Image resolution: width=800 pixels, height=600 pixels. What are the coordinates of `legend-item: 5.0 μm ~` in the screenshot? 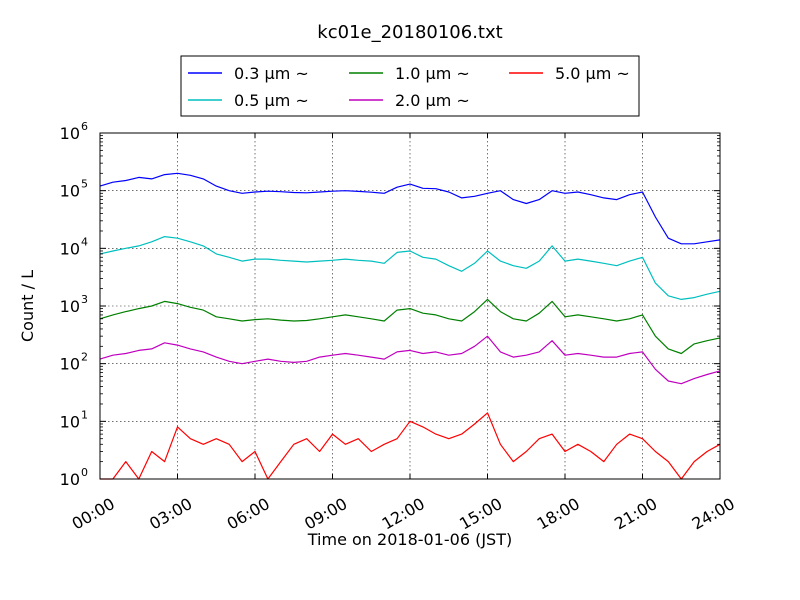 It's located at (569, 73).